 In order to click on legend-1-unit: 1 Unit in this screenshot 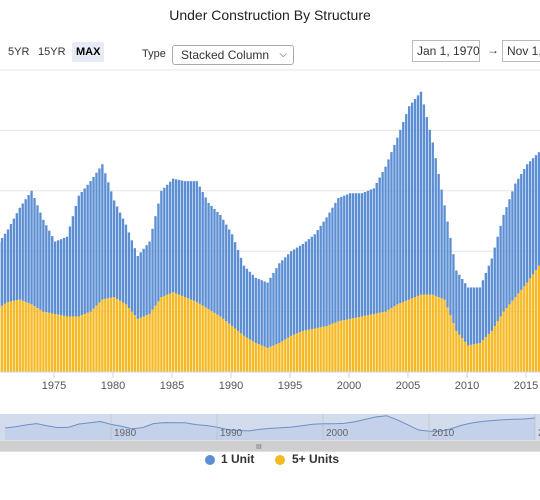, I will do `click(238, 459)`.